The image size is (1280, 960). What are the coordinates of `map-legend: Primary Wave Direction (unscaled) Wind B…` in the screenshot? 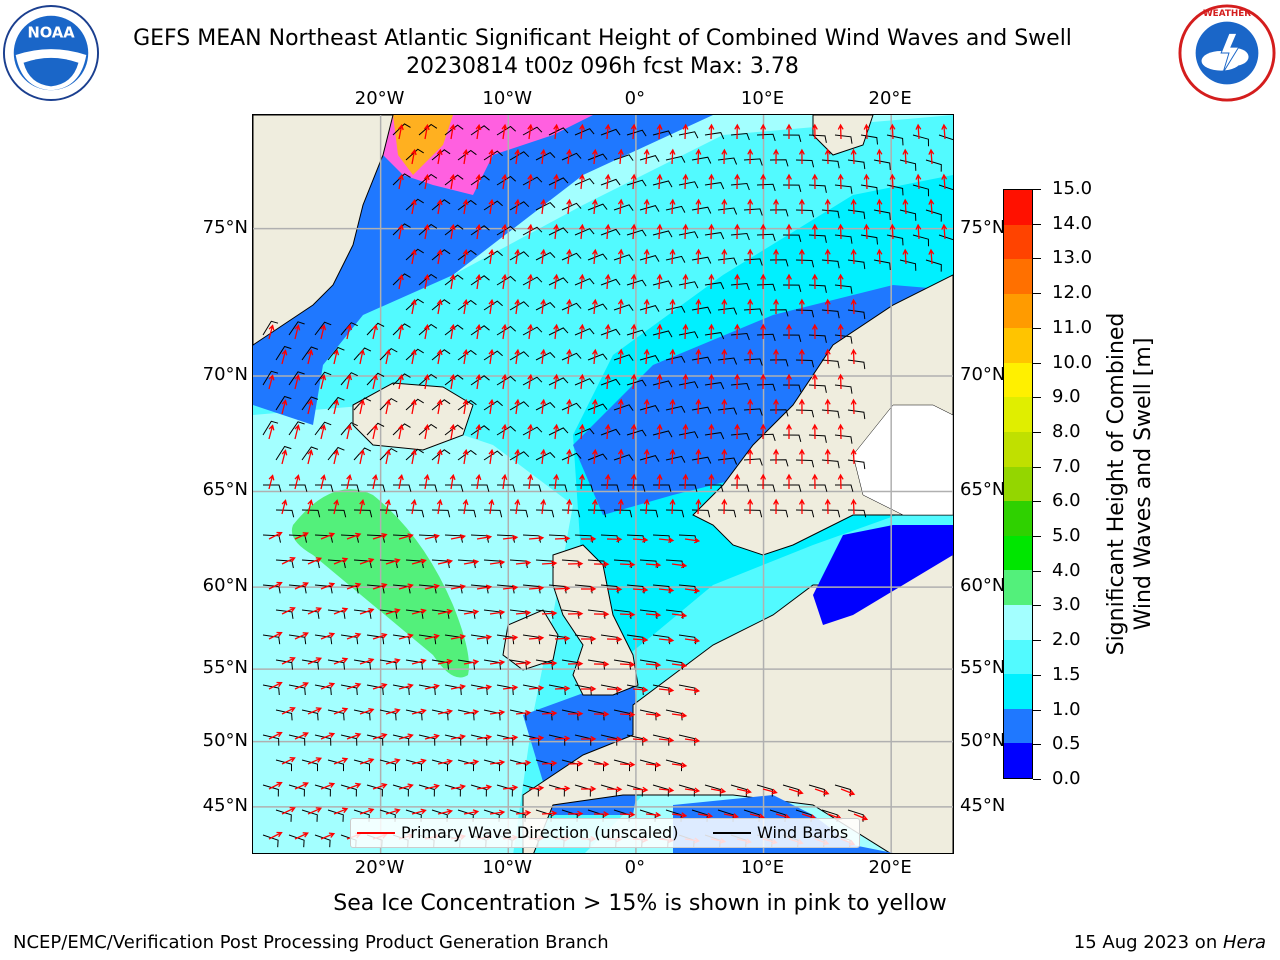 It's located at (605, 833).